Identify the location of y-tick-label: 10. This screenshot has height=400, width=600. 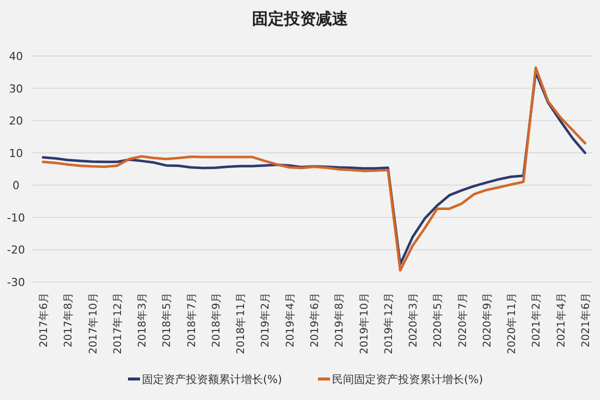
(16, 153).